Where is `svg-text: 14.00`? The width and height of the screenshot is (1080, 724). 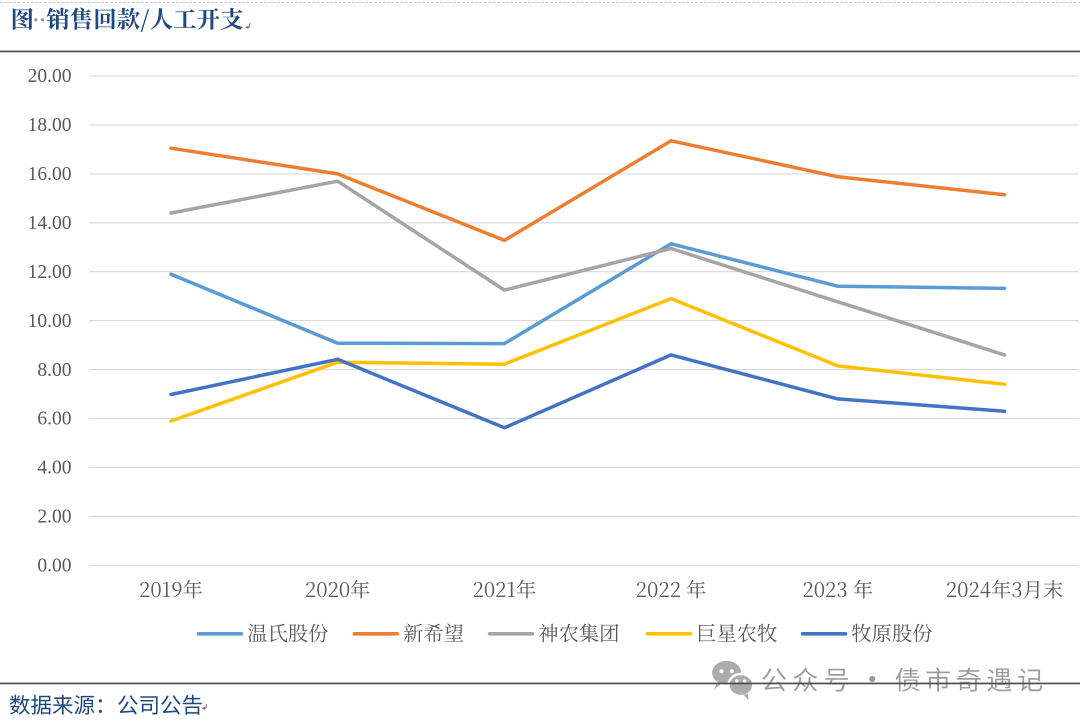 svg-text: 14.00 is located at coordinates (50, 223).